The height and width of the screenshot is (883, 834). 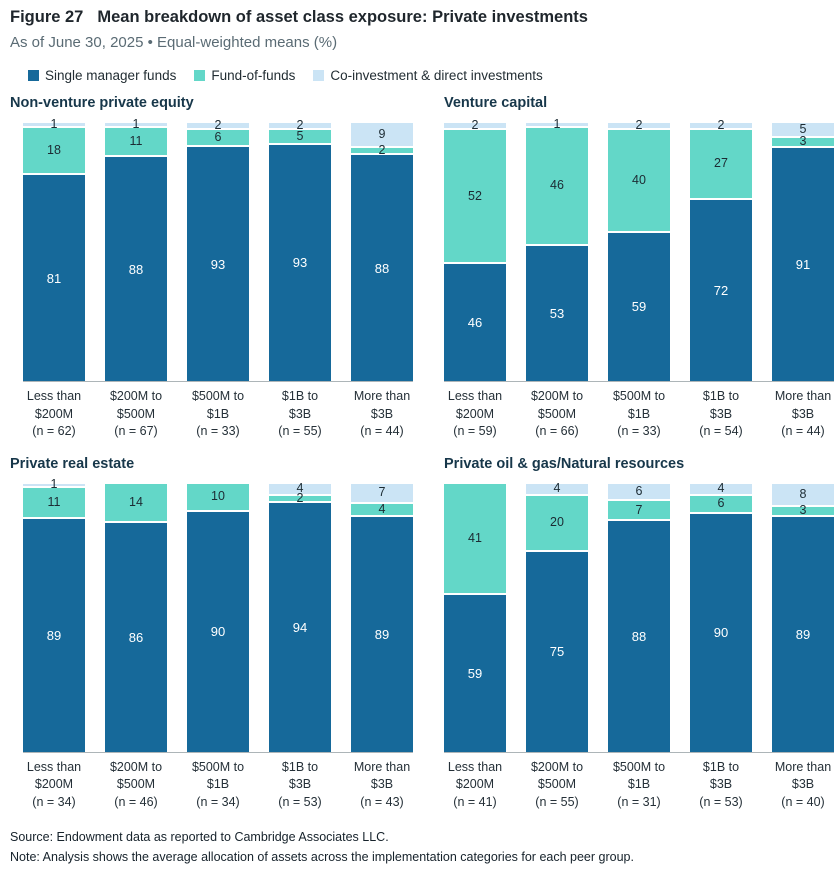 What do you see at coordinates (803, 510) in the screenshot?
I see `segment-fund-of-funds: 3` at bounding box center [803, 510].